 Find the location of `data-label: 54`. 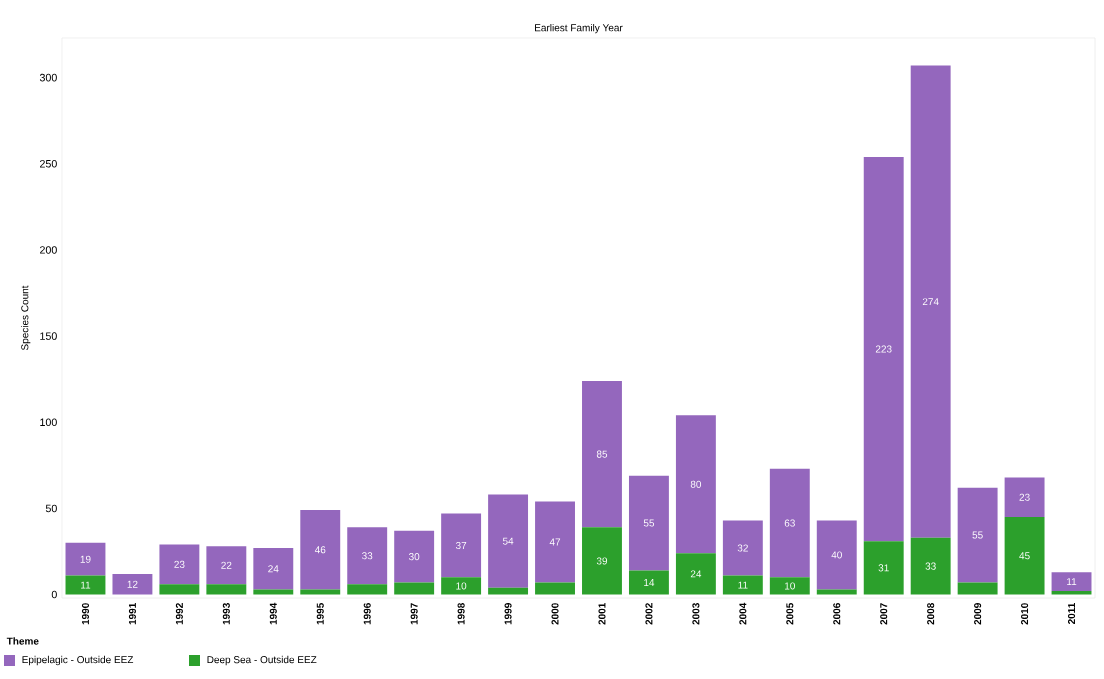

data-label: 54 is located at coordinates (508, 541).